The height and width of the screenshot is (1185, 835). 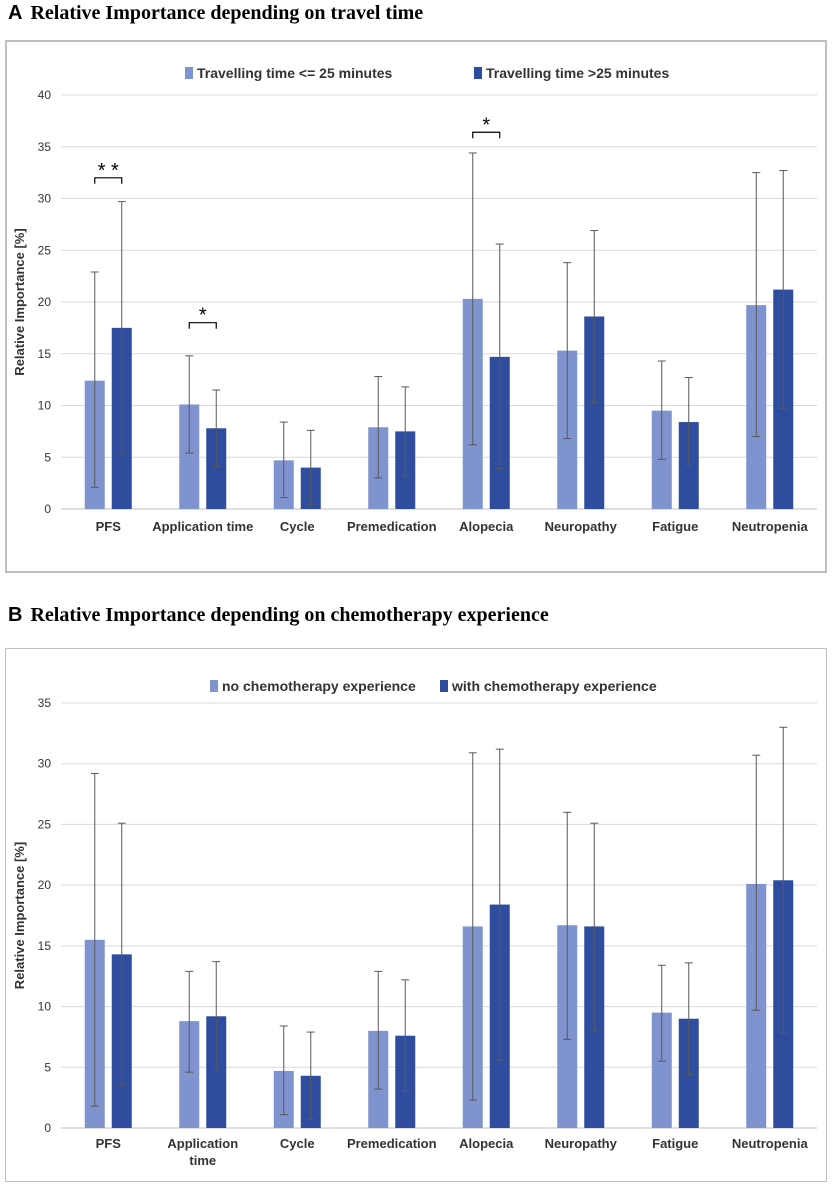 What do you see at coordinates (45, 764) in the screenshot?
I see `chart-b-y-tick-label: 30` at bounding box center [45, 764].